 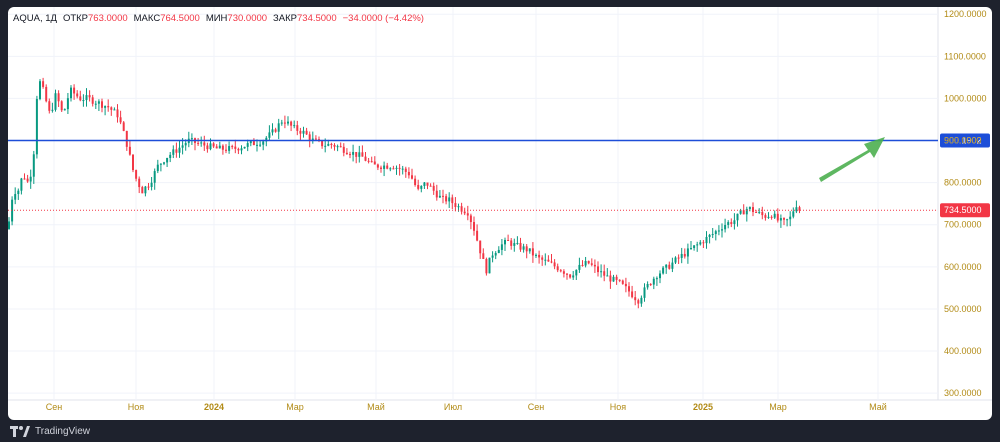 I want to click on brand-logo: TradingView, so click(x=50, y=431).